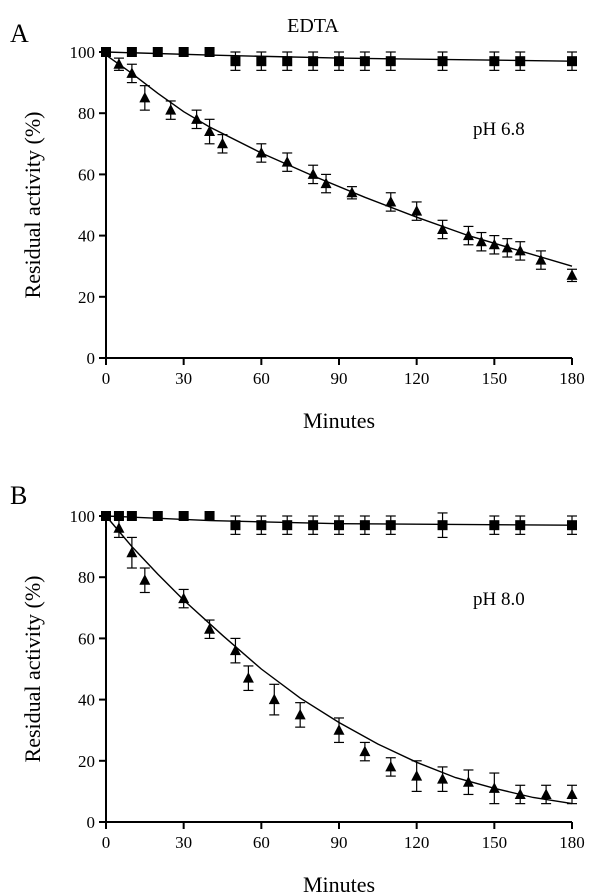  I want to click on figure-title: EDTA, so click(313, 26).